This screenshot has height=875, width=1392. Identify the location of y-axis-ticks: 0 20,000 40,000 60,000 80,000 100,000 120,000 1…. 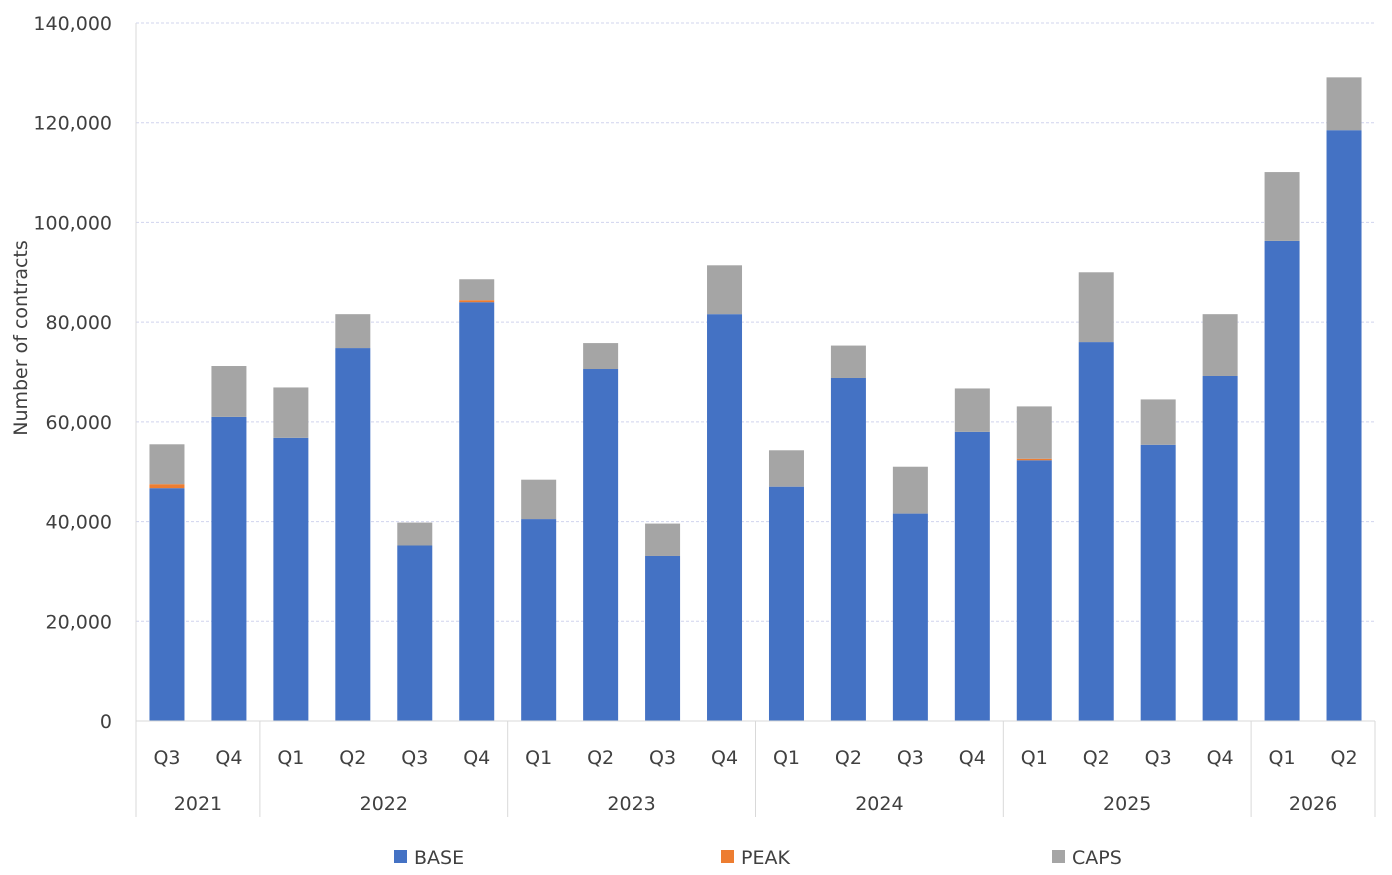
(72, 373).